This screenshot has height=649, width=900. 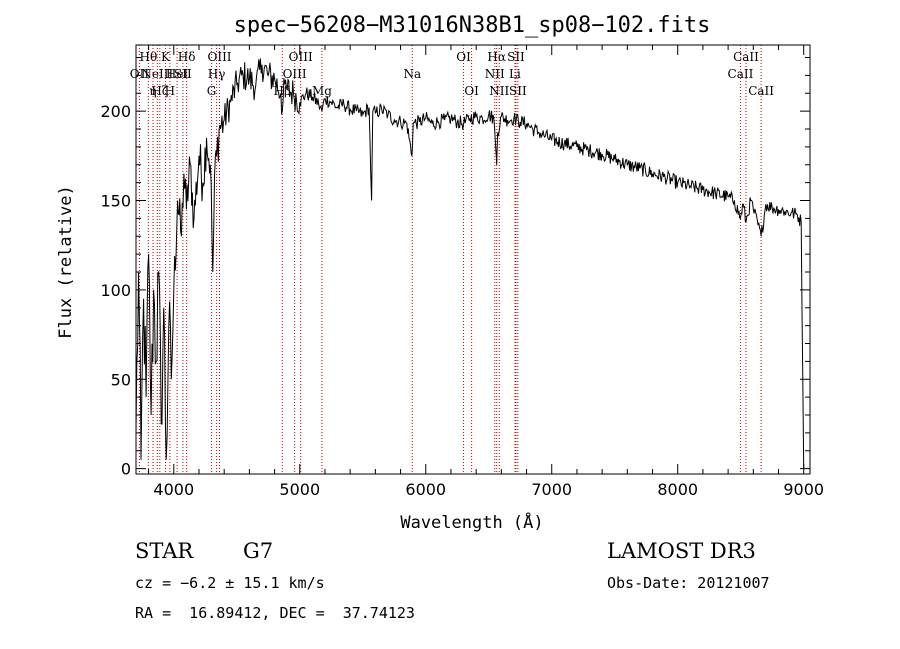 I want to click on line-label: Li, so click(x=515, y=74).